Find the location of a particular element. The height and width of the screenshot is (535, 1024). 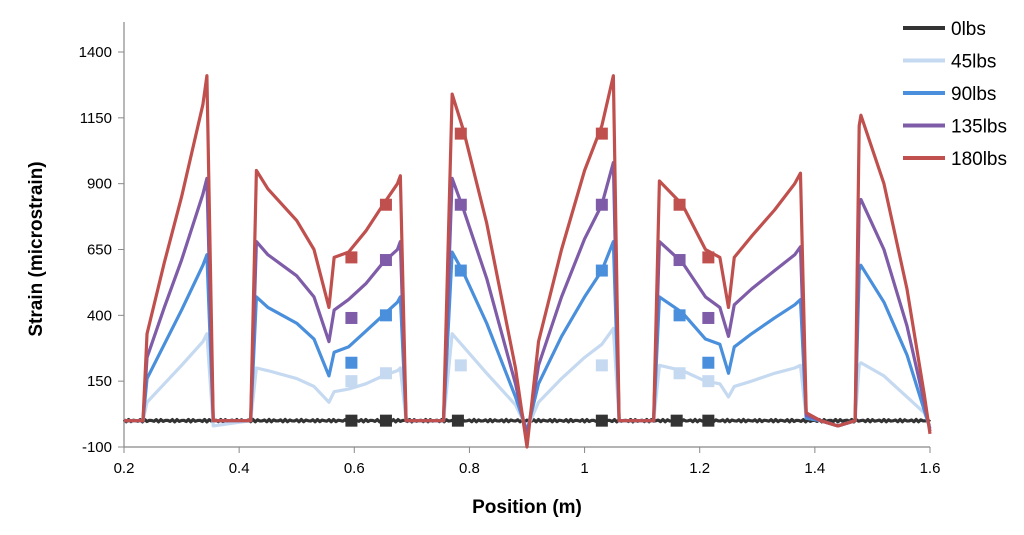

x-tick-label: 0.8 is located at coordinates (469, 468).